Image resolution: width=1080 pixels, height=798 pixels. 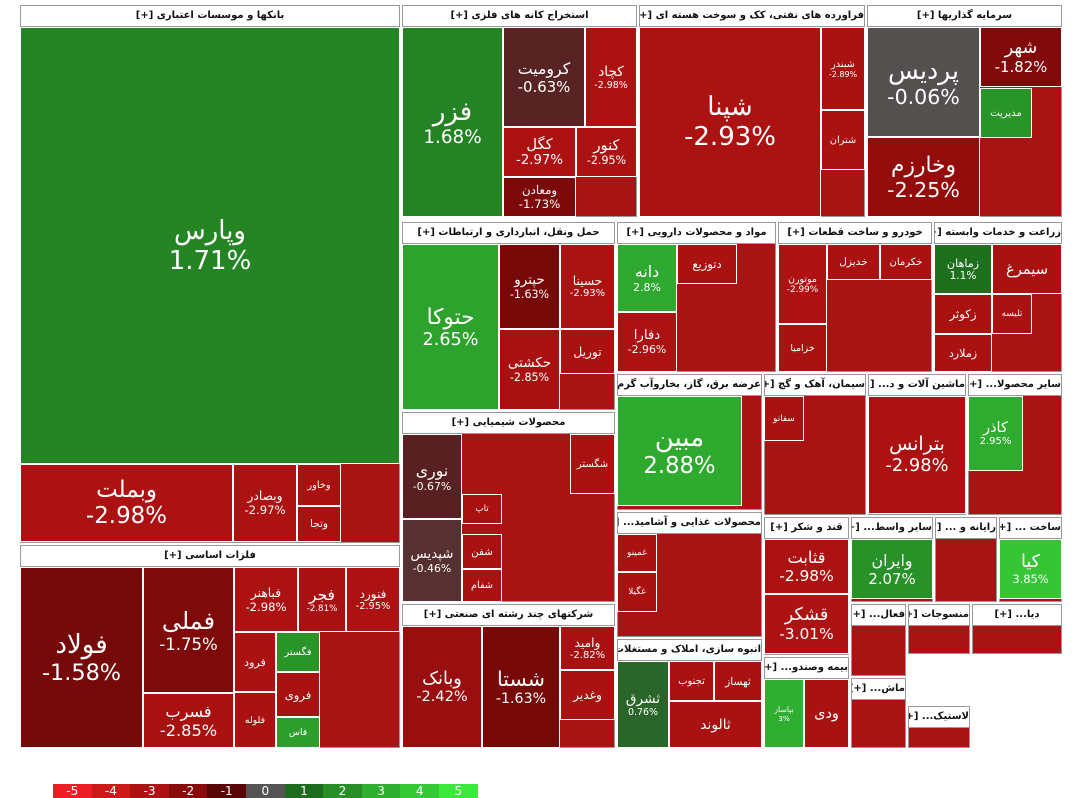 I want to click on tile-label: قثابت, so click(x=806, y=557).